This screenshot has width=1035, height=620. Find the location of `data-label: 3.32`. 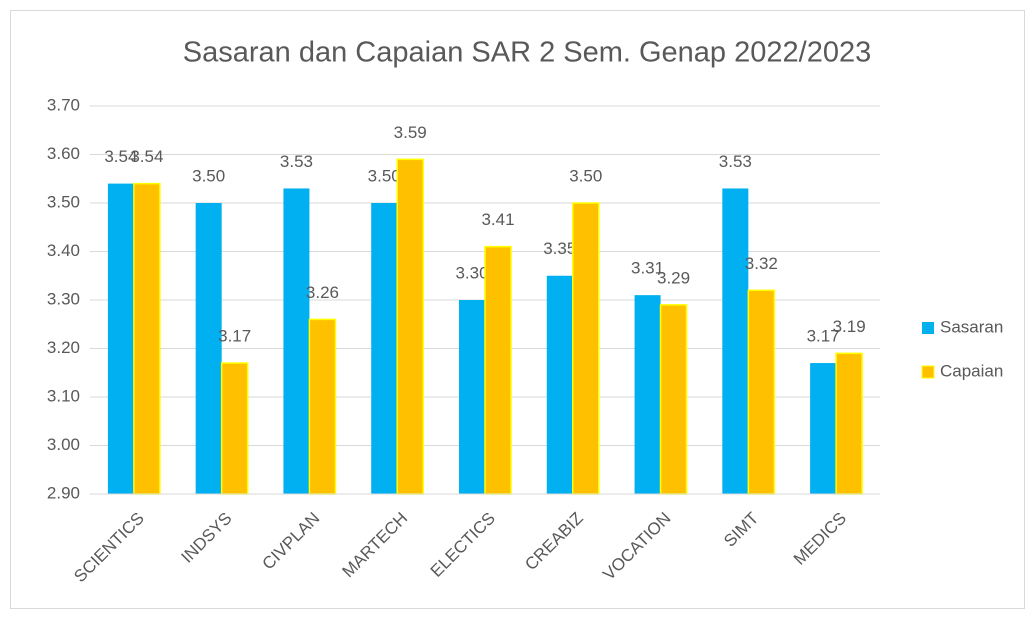

data-label: 3.32 is located at coordinates (761, 263).